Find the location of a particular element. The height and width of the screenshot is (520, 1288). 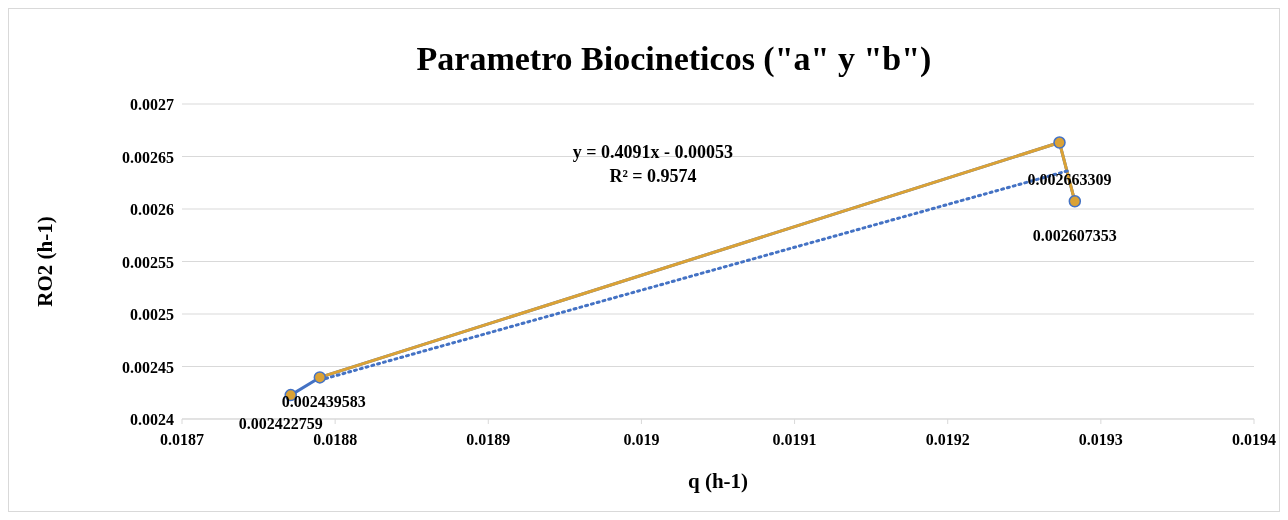

x-tick-label: 0.0194 is located at coordinates (1254, 439).